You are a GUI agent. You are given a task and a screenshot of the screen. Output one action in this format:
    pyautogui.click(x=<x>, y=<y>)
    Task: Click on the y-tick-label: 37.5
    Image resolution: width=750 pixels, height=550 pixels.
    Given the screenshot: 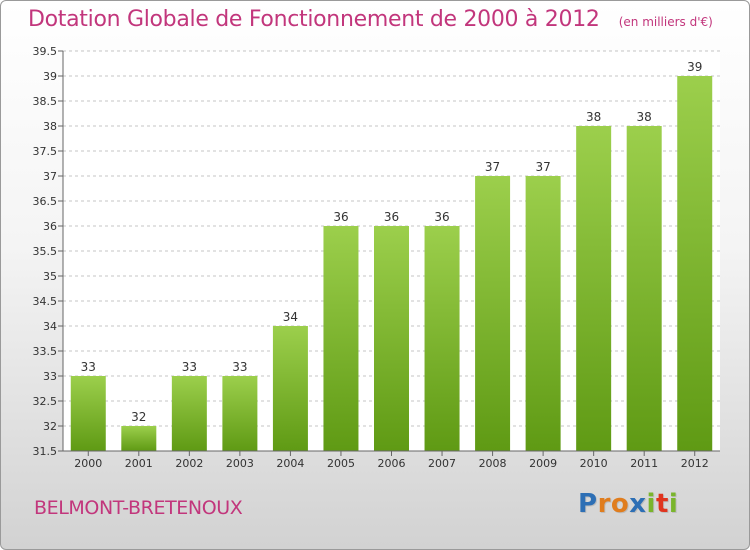 What is the action you would take?
    pyautogui.click(x=45, y=151)
    